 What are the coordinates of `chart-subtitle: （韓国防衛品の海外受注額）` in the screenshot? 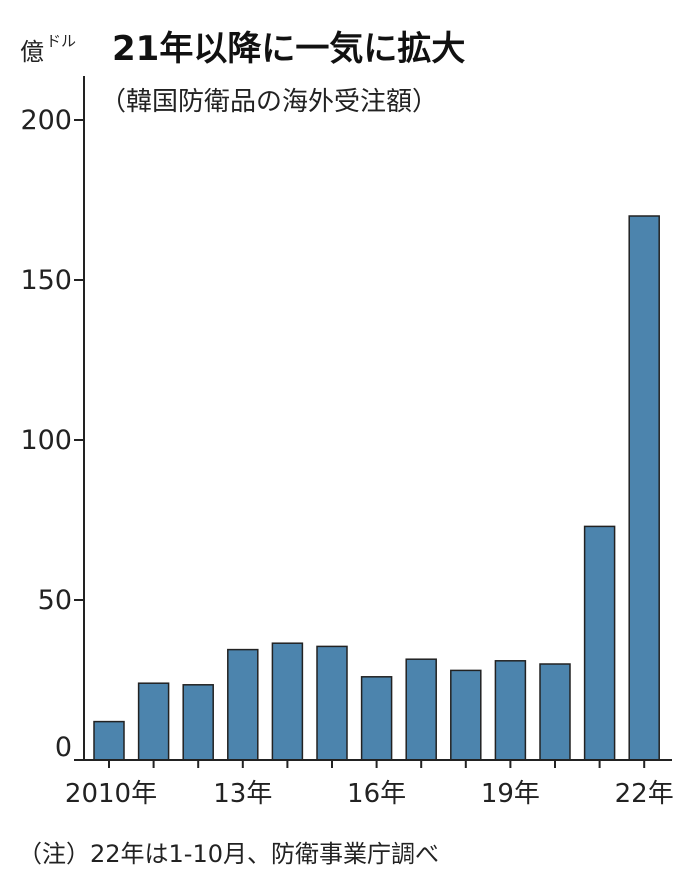 It's located at (269, 102).